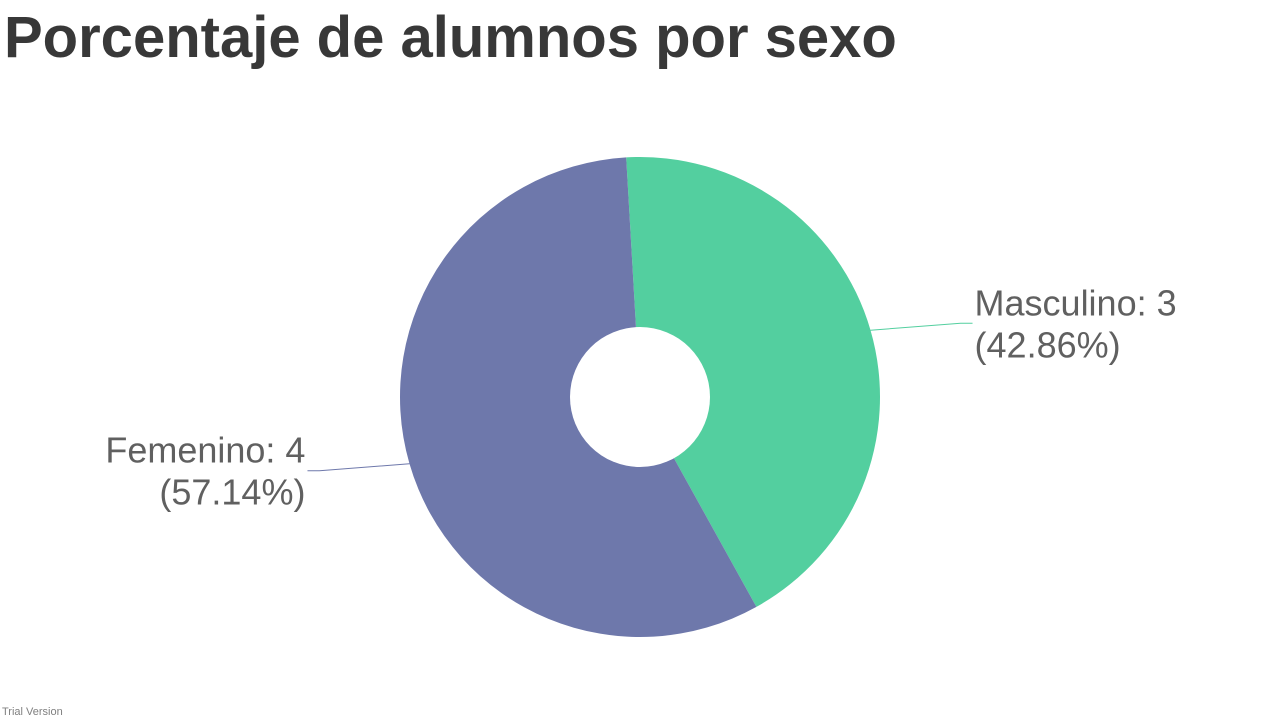 The height and width of the screenshot is (720, 1280). Describe the element at coordinates (450, 37) in the screenshot. I see `chart-title: Porcentaje de alumnos por sexo` at that location.